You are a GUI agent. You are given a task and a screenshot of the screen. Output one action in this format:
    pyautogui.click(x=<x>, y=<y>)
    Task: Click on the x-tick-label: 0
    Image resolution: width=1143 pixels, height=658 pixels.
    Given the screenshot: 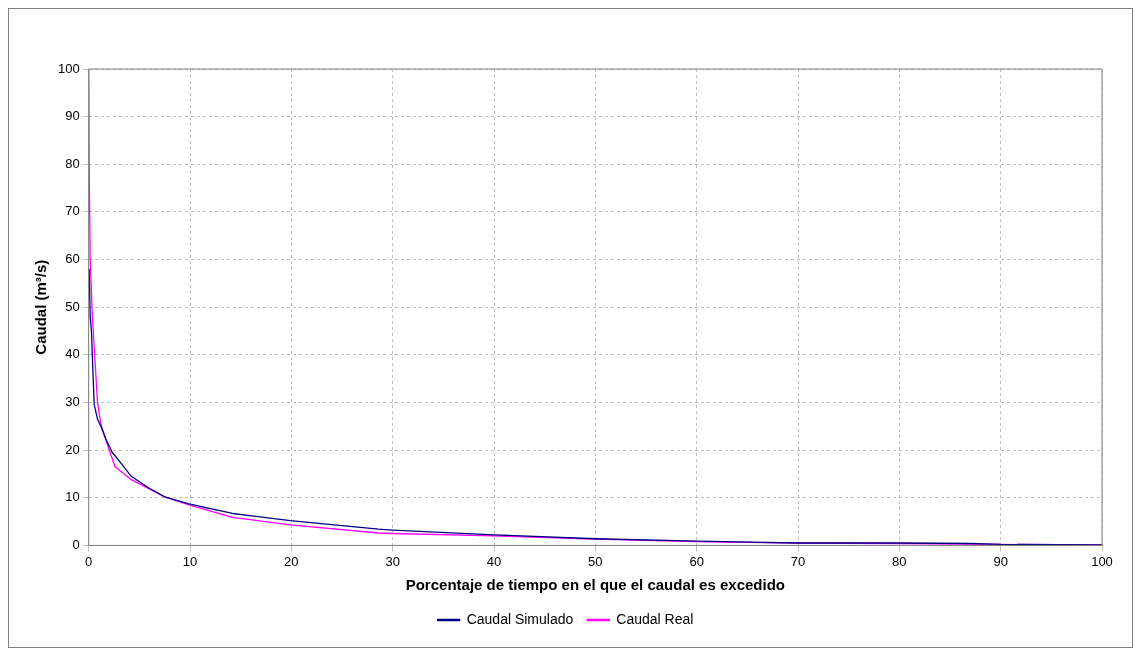 What is the action you would take?
    pyautogui.click(x=89, y=561)
    